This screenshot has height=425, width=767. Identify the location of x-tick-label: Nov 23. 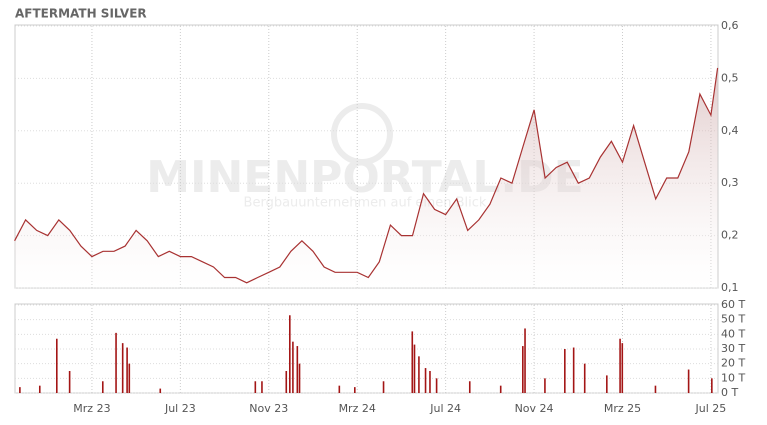
(268, 408).